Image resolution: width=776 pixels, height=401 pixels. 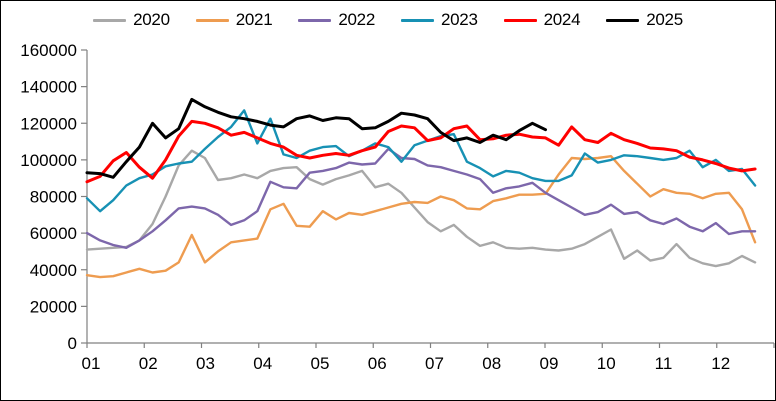 What do you see at coordinates (388, 20) in the screenshot?
I see `chart-legend: 2020 2021 2022 2023 2024 2025` at bounding box center [388, 20].